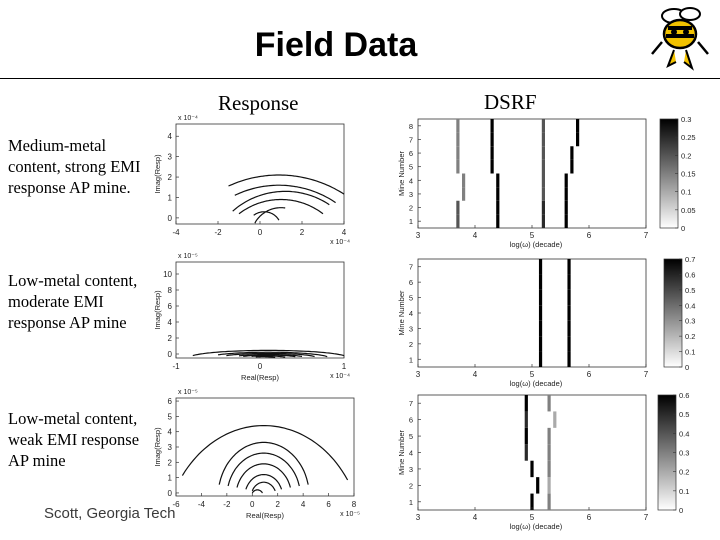 Image resolution: width=720 pixels, height=540 pixels. What do you see at coordinates (690, 290) in the screenshot?
I see `colorbar-tick-label: 0.5` at bounding box center [690, 290].